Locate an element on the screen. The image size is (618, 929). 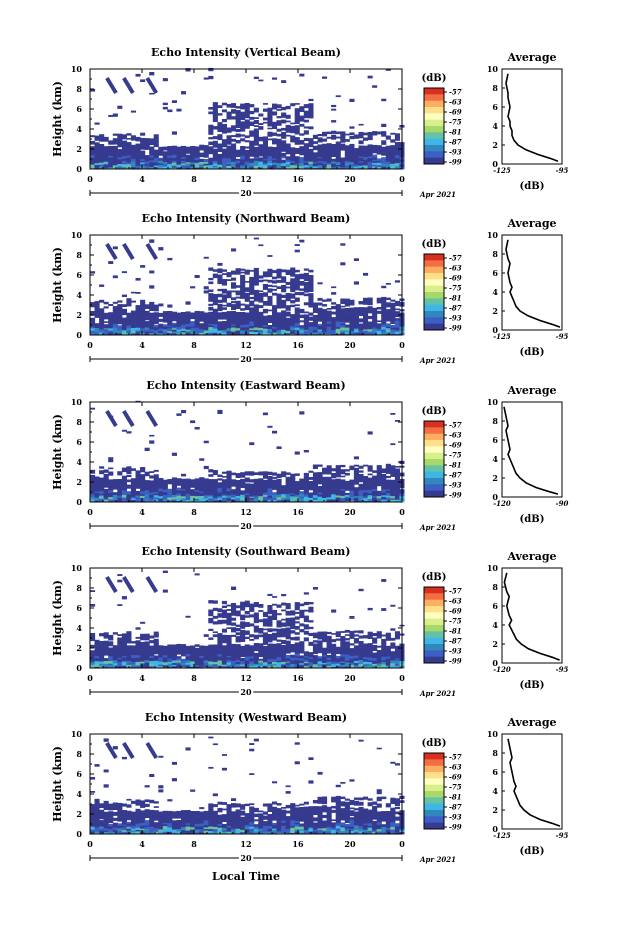
y-tick-label: 10 is located at coordinates (77, 568).